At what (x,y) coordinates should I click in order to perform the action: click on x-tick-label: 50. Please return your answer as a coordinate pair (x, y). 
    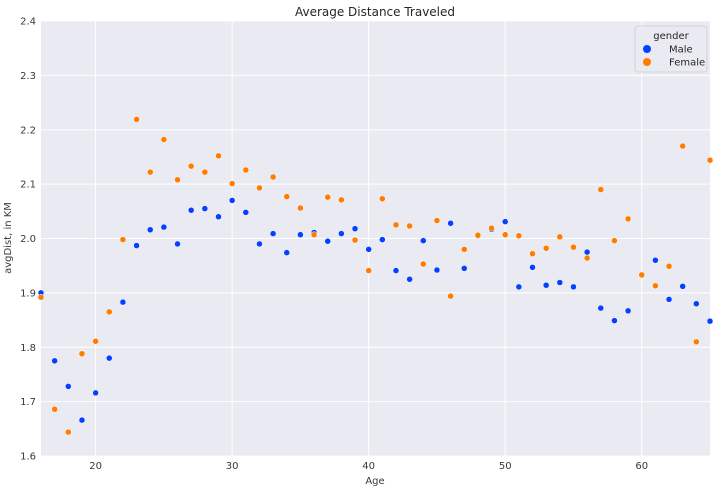
    Looking at the image, I should click on (505, 466).